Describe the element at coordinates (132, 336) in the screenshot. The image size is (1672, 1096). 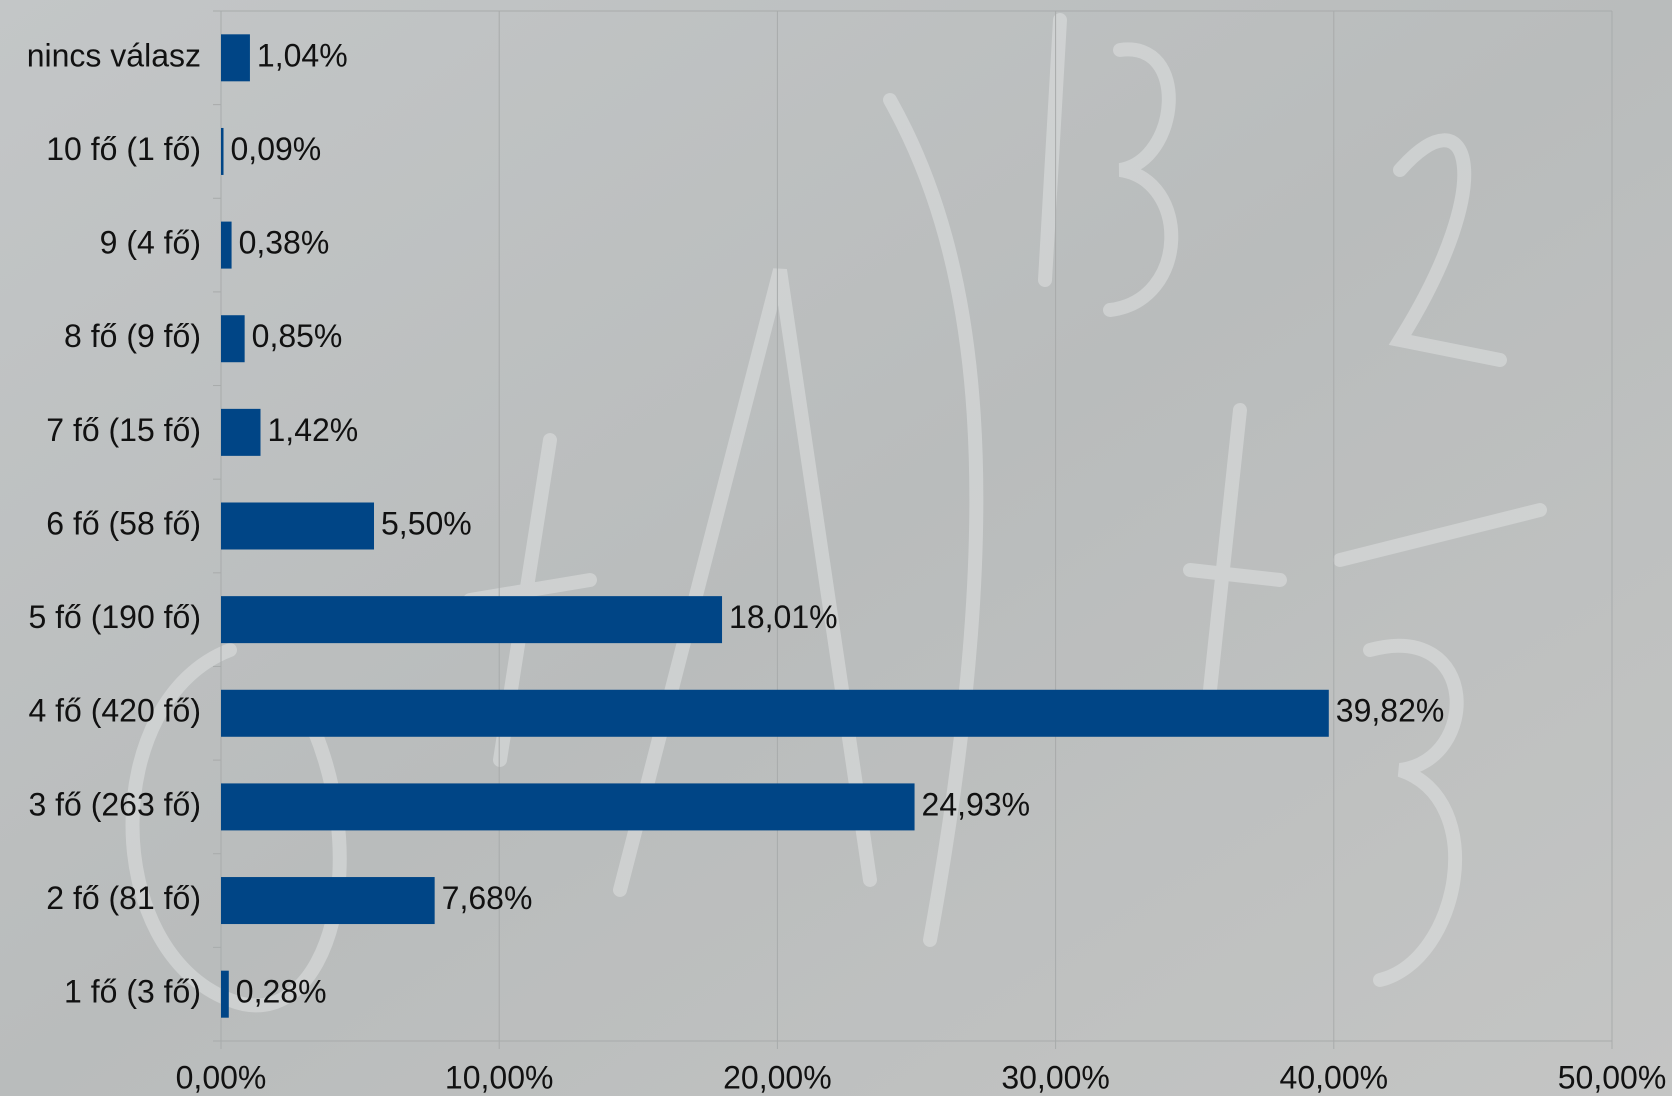
I see `y-tick-label: 8 fő (9 fő)` at that location.